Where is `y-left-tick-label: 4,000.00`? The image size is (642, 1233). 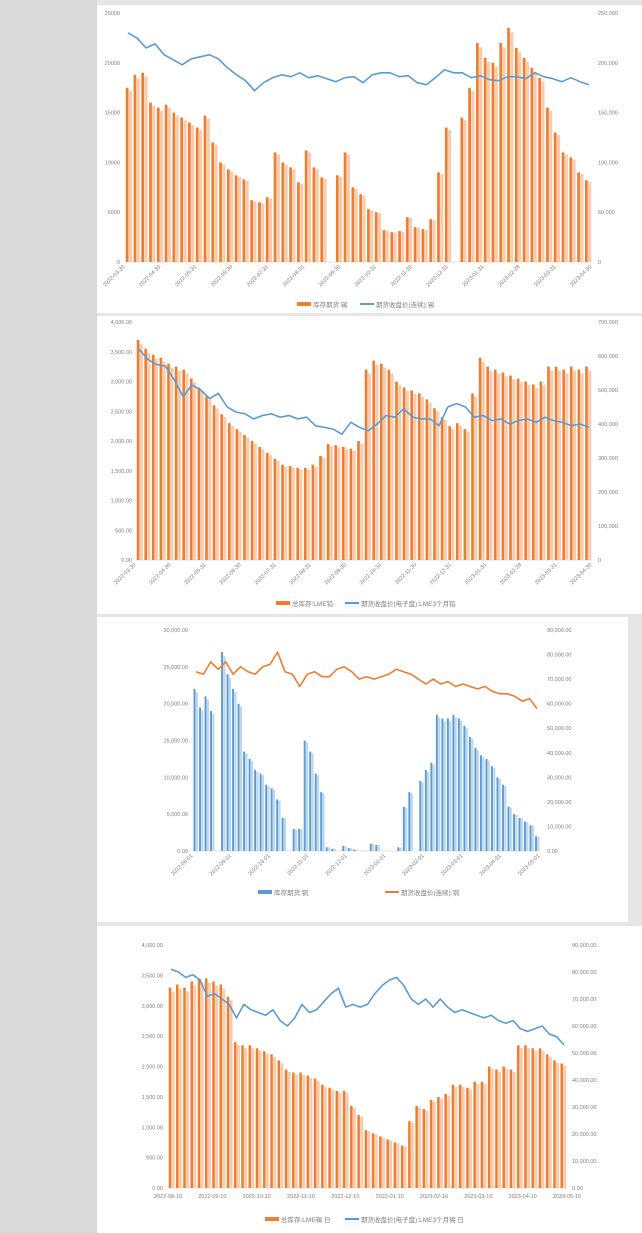 y-left-tick-label: 4,000.00 is located at coordinates (121, 323).